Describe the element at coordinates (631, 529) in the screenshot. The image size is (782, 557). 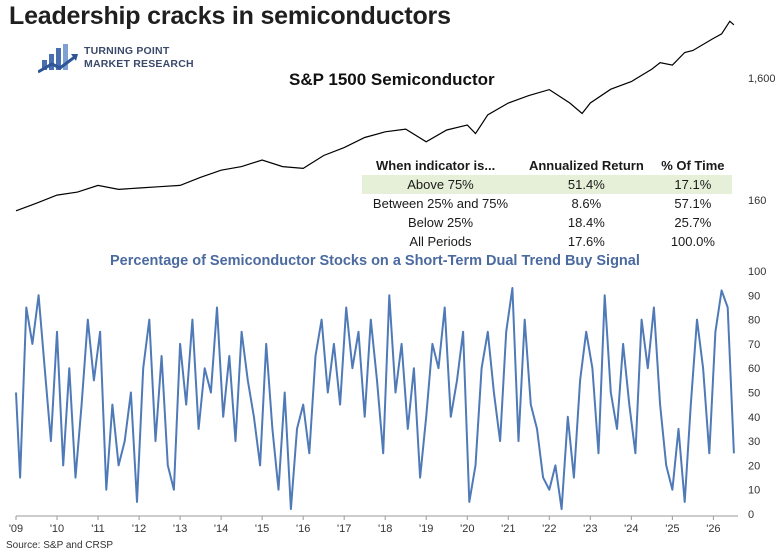
I see `x-tick-label: '24` at that location.